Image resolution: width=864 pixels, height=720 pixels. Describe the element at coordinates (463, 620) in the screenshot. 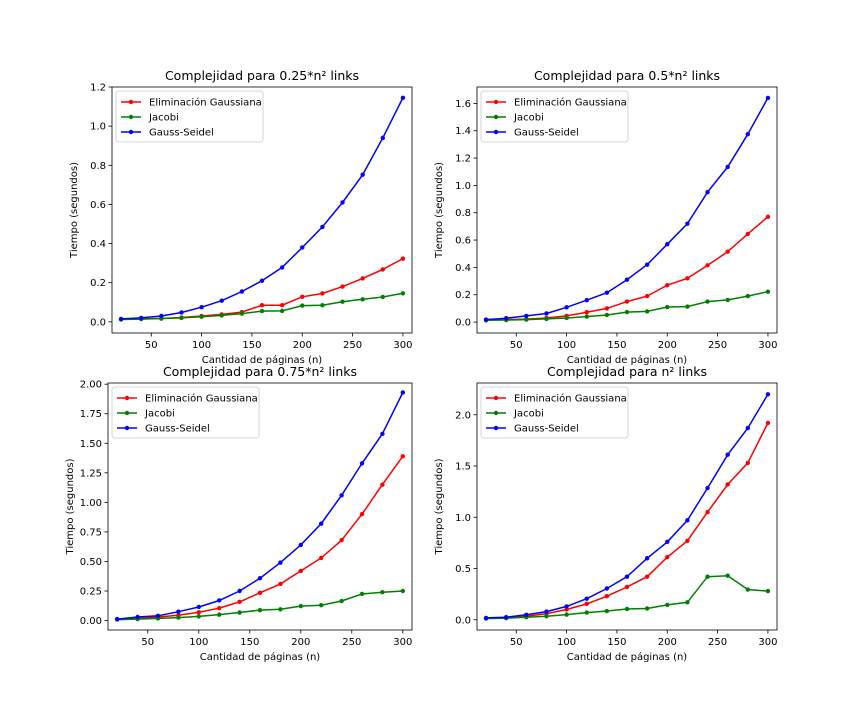

I see `y-tick-label: 0.0` at that location.